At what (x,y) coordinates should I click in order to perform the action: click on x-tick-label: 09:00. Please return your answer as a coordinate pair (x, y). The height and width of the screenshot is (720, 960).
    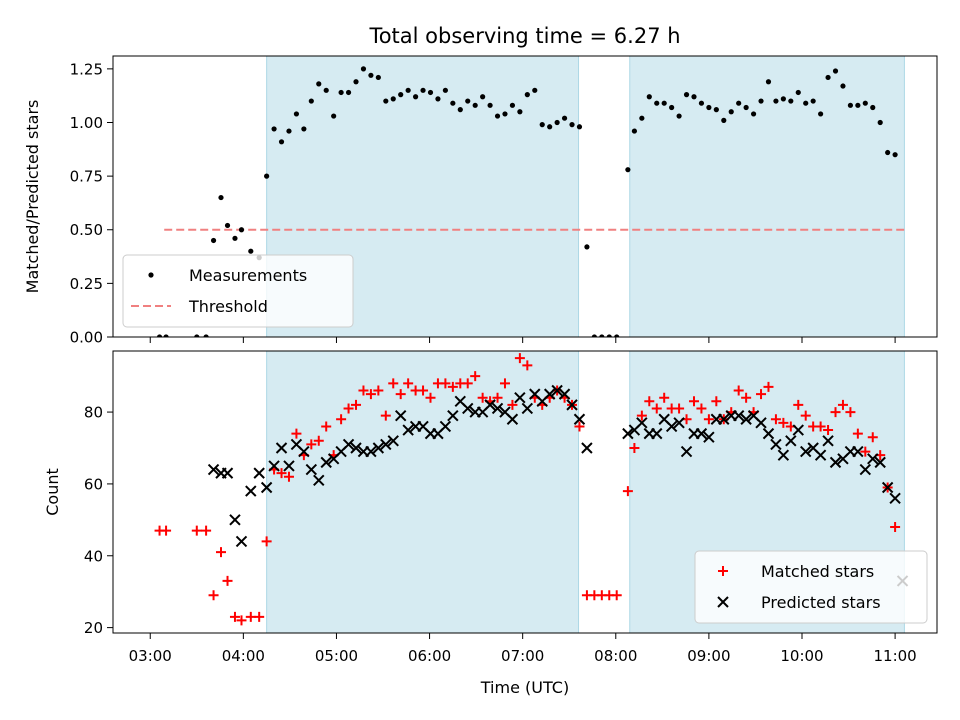
    Looking at the image, I should click on (708, 656).